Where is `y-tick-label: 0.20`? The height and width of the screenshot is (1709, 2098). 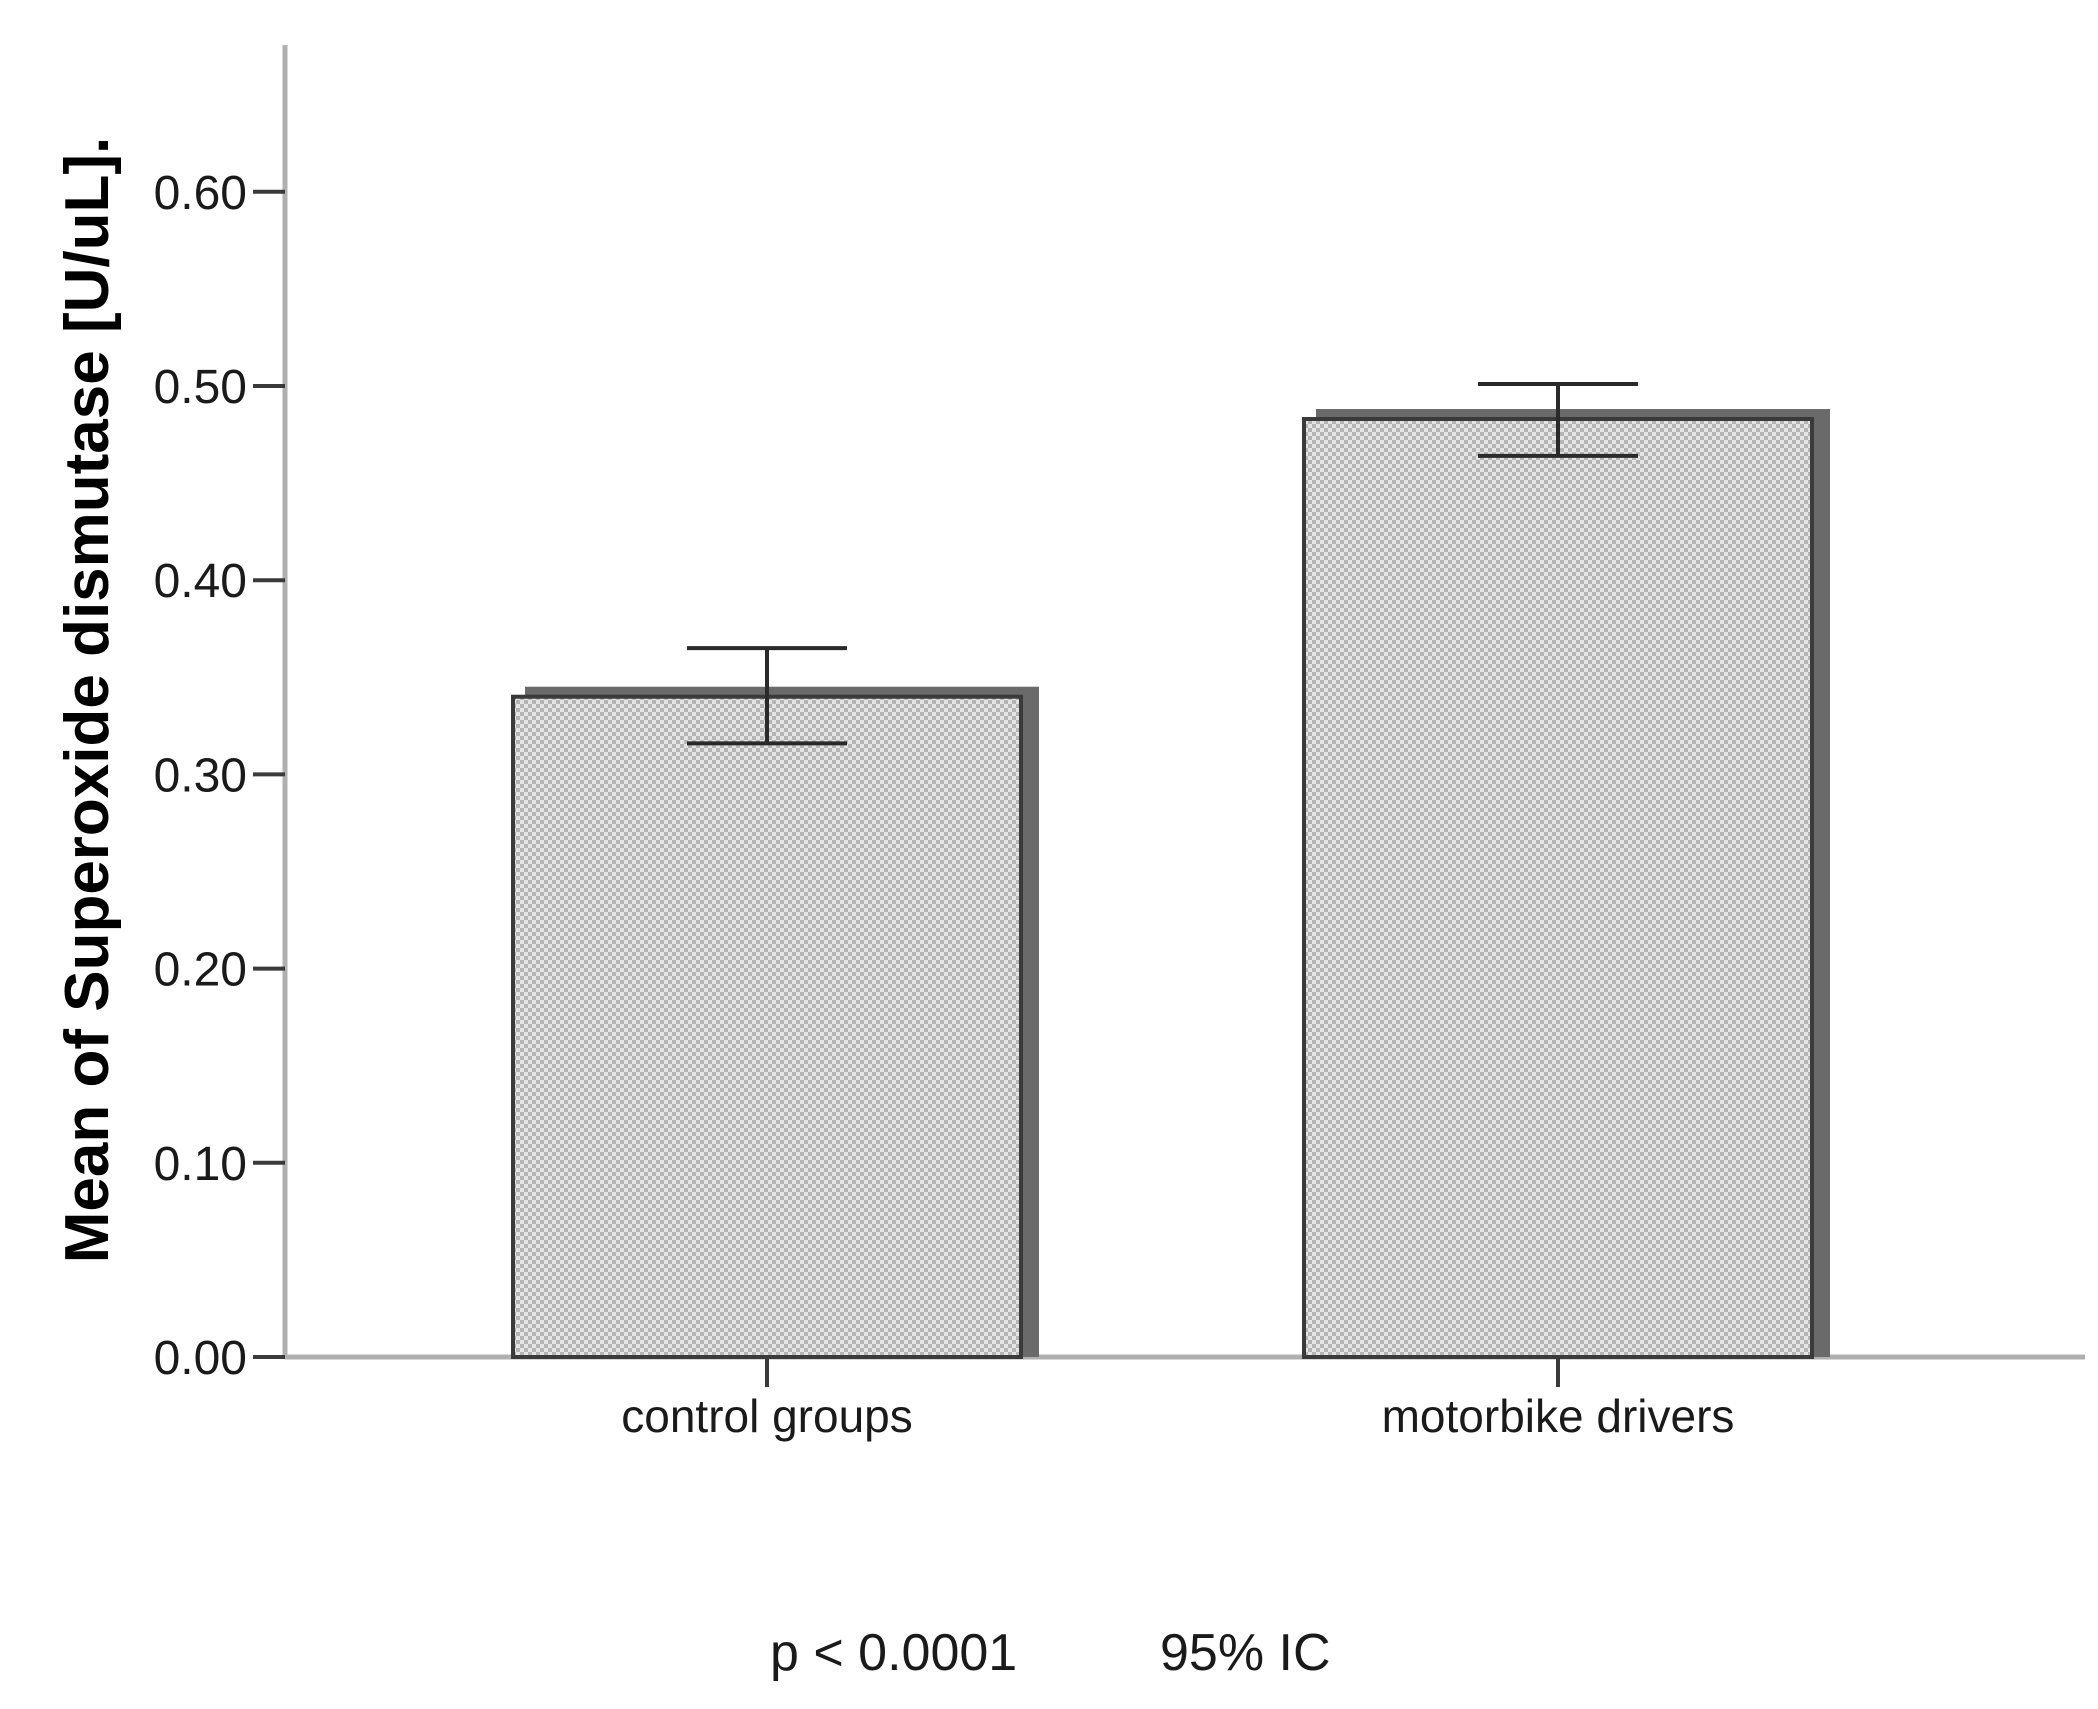
y-tick-label: 0.20 is located at coordinates (200, 970).